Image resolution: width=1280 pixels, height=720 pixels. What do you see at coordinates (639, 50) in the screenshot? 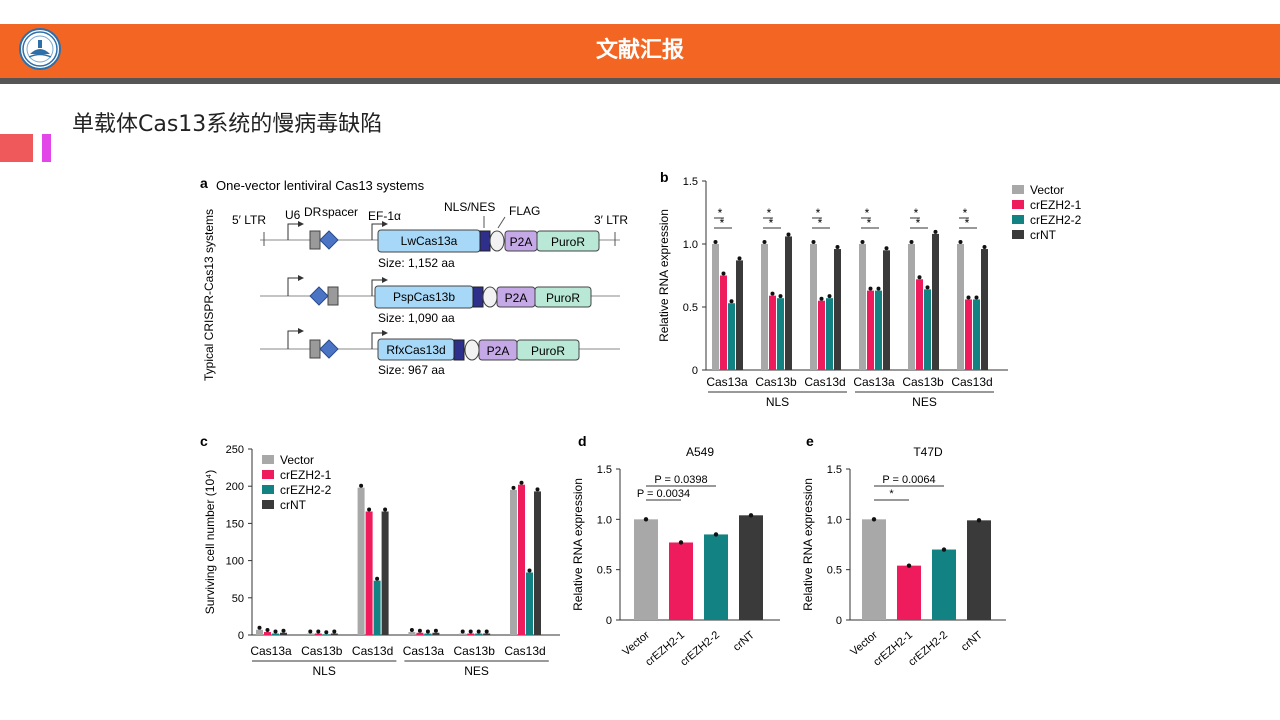
I see `header-title: 文献汇报` at bounding box center [639, 50].